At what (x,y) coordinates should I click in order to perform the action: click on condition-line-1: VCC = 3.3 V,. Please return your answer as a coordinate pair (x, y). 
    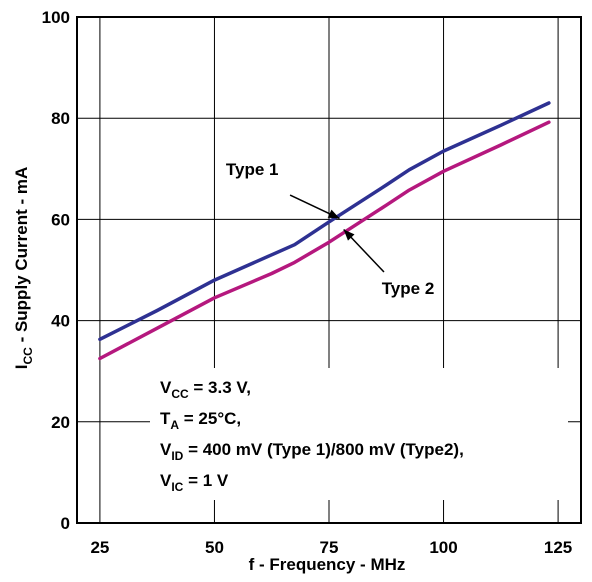
    Looking at the image, I should click on (205, 389).